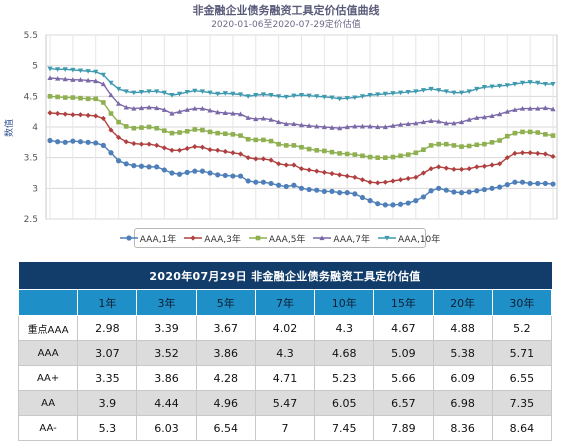 This screenshot has height=441, width=571. What do you see at coordinates (462, 403) in the screenshot?
I see `table-cell: 6.98` at bounding box center [462, 403].